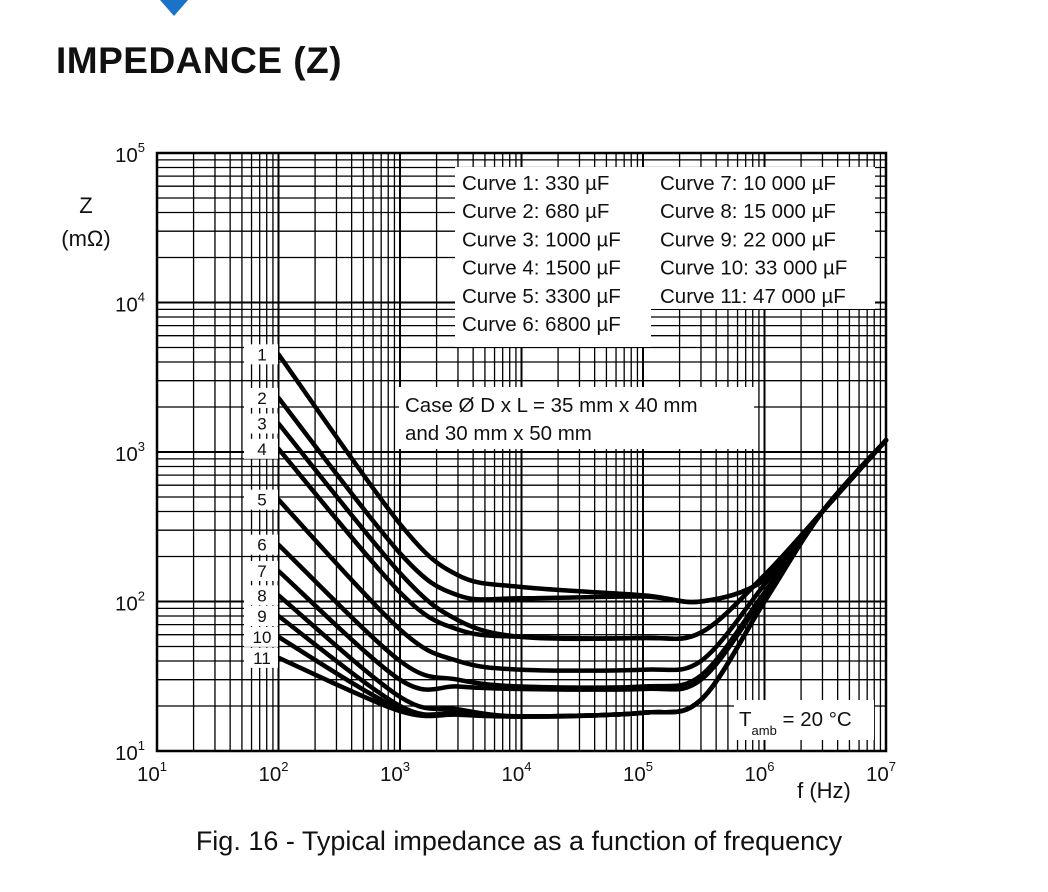  Describe the element at coordinates (535, 183) in the screenshot. I see `legend-entry-1: Curve 1: 330 µF` at that location.